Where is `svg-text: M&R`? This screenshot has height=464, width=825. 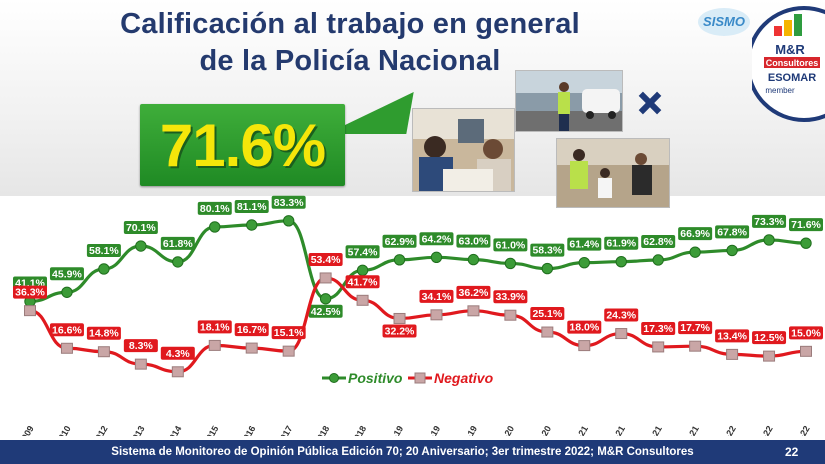 svg-text: M&R is located at coordinates (790, 49).